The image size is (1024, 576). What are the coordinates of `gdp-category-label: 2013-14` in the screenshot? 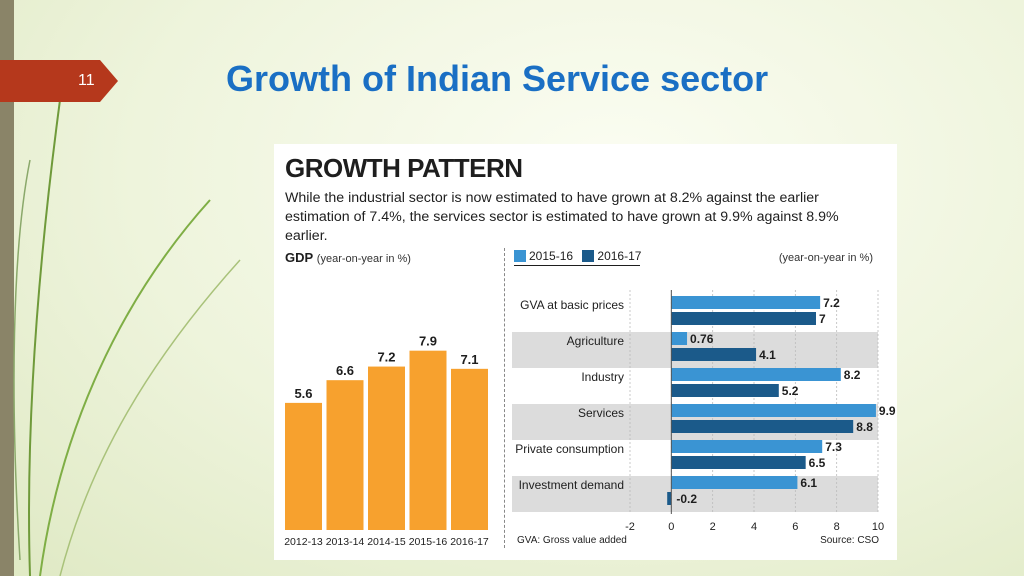 It's located at (345, 542).